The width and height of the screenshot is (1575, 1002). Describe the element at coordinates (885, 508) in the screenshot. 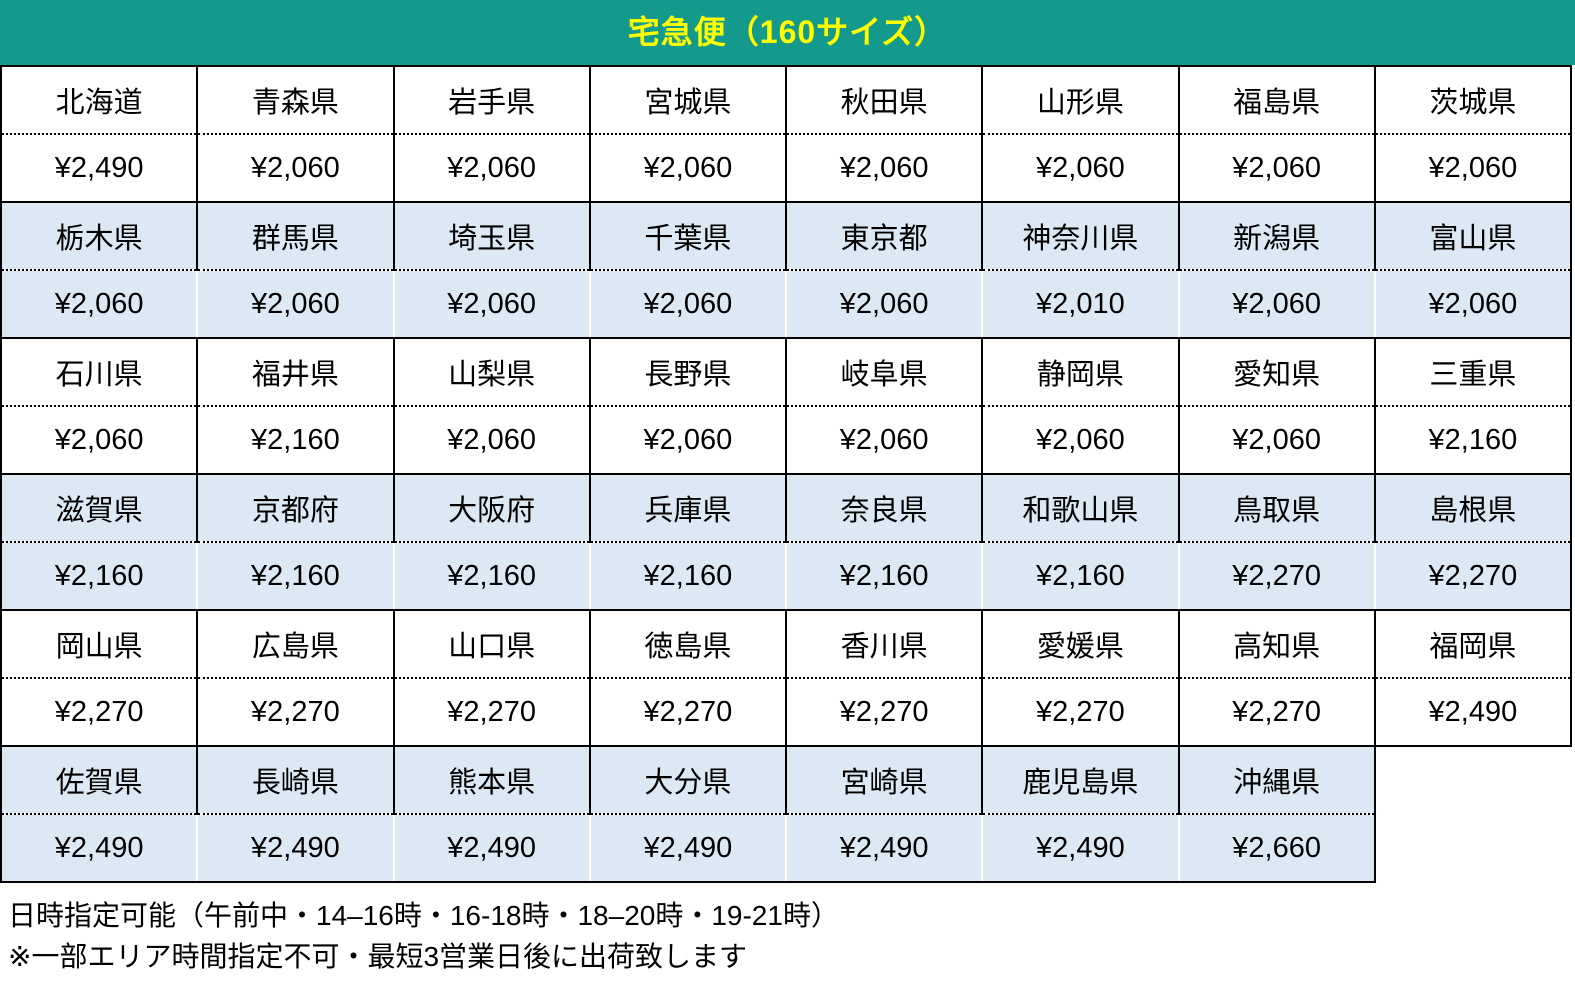

I see `prefecture-name-cell: 奈良県` at that location.